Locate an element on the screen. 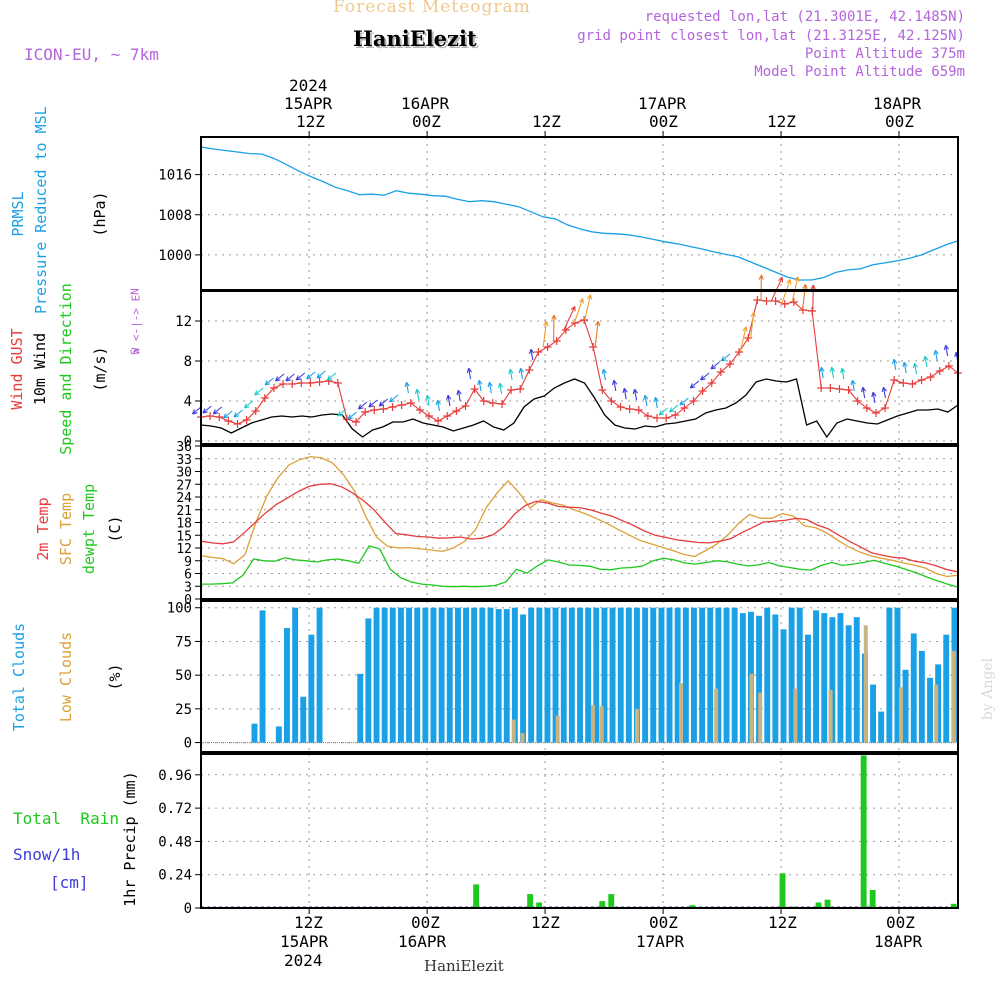  top-hour-0: 12Z is located at coordinates (310, 121).